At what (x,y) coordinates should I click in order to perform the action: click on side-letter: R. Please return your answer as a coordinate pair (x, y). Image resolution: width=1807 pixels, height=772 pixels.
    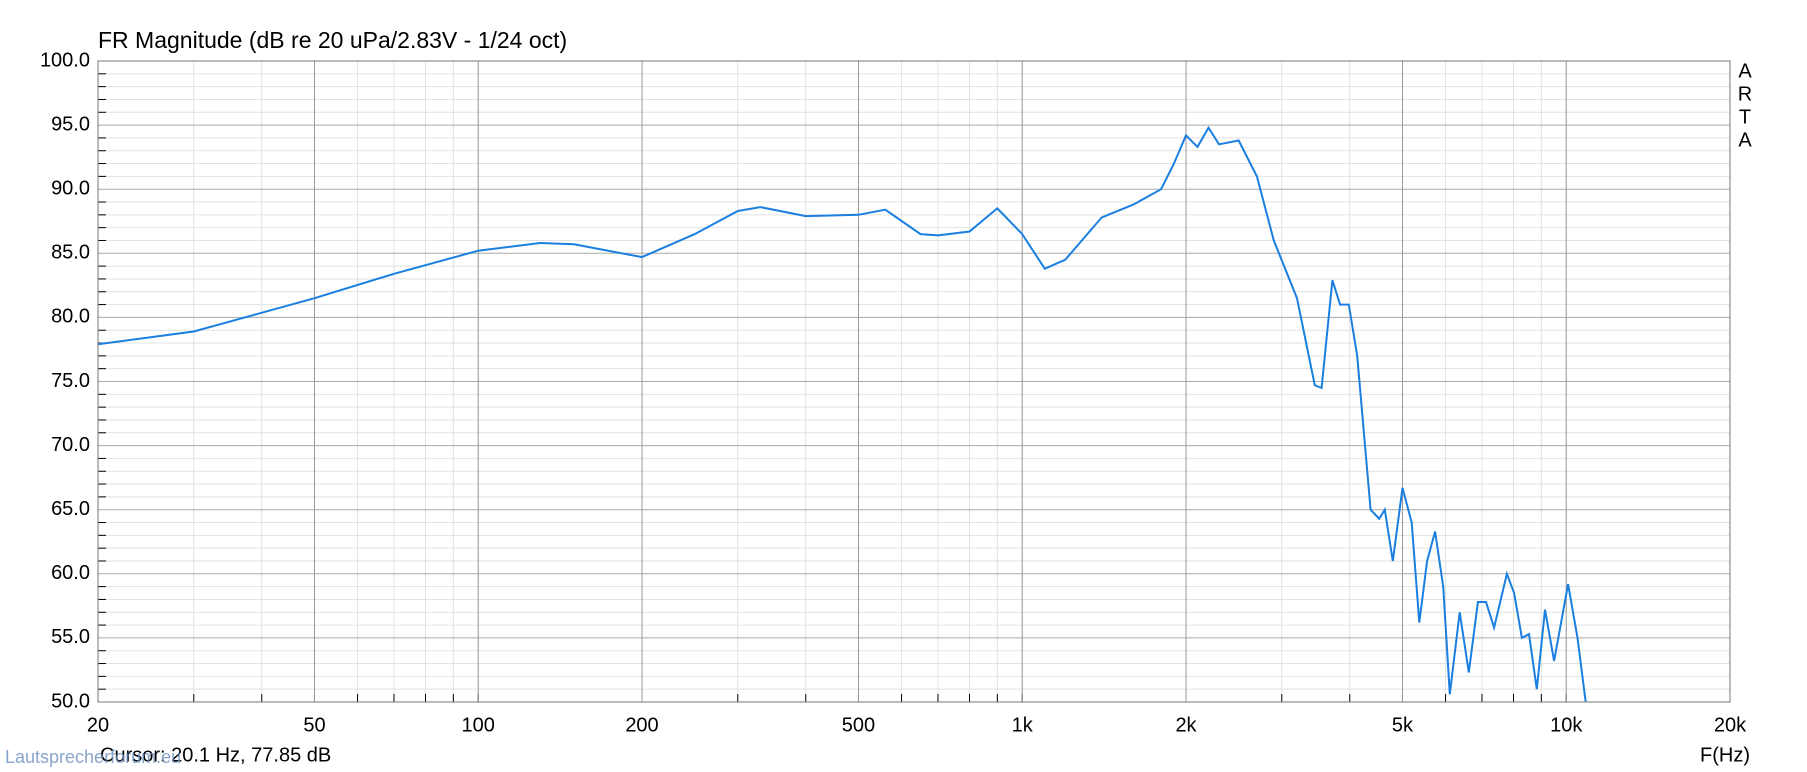
    Looking at the image, I should click on (1745, 94).